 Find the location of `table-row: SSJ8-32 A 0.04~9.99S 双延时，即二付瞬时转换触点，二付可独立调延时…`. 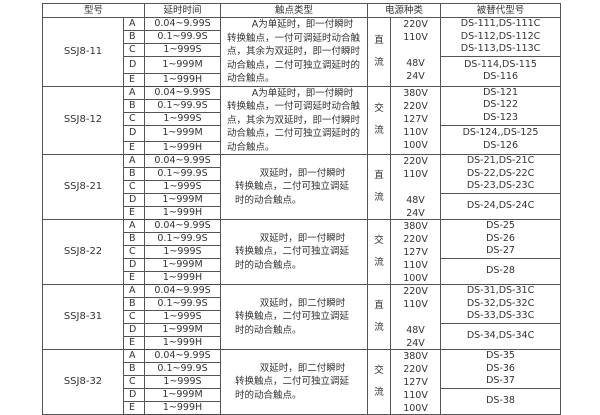

table-row: SSJ8-32 A 0.04~9.99S 双延时，即二付瞬时转换触点，二付可独立调延时… is located at coordinates (302, 382).